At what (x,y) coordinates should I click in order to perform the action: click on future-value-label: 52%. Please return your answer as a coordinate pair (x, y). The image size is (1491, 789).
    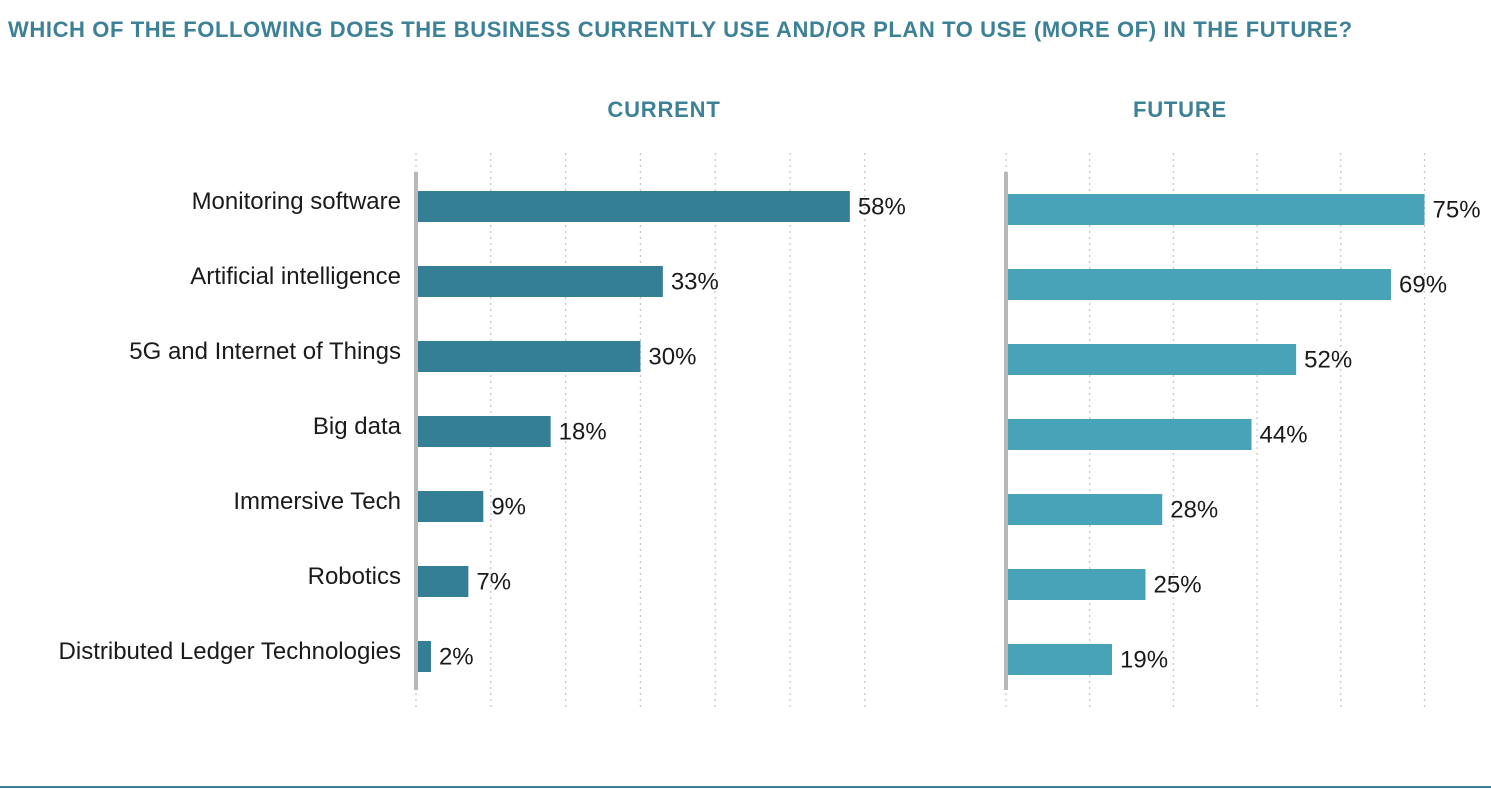
    Looking at the image, I should click on (1328, 360).